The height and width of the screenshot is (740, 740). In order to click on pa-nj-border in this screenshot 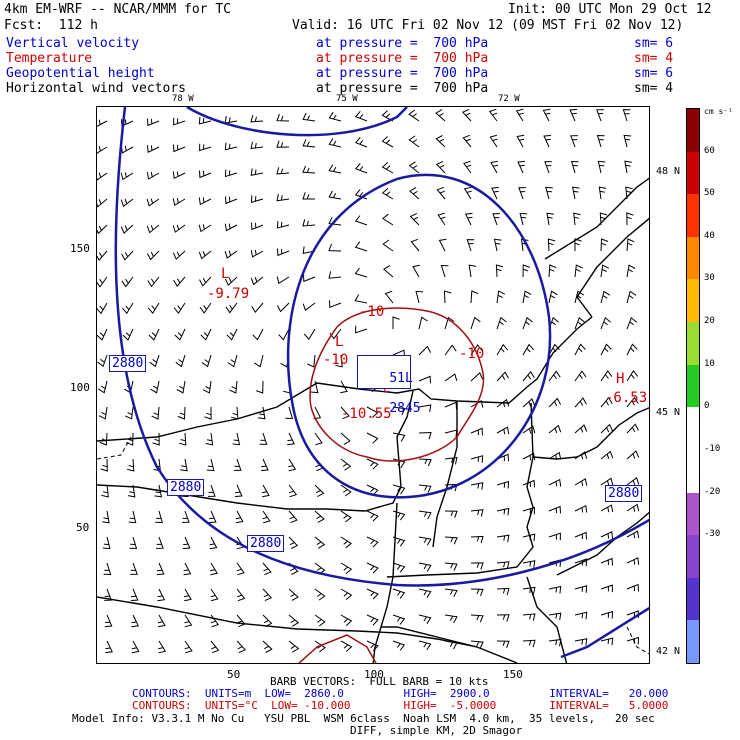, I will do `click(460, 490)`.